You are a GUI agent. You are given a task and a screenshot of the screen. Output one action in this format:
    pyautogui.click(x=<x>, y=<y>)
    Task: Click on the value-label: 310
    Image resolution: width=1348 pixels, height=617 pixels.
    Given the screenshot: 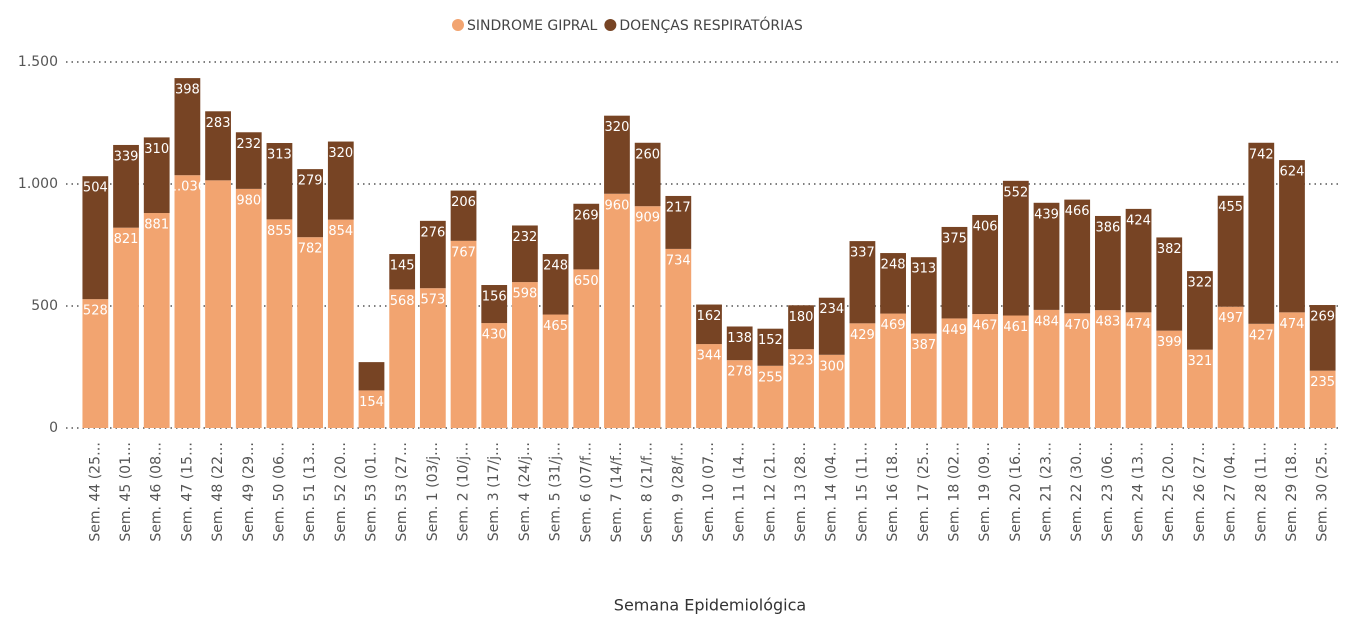 What is the action you would take?
    pyautogui.click(x=156, y=149)
    